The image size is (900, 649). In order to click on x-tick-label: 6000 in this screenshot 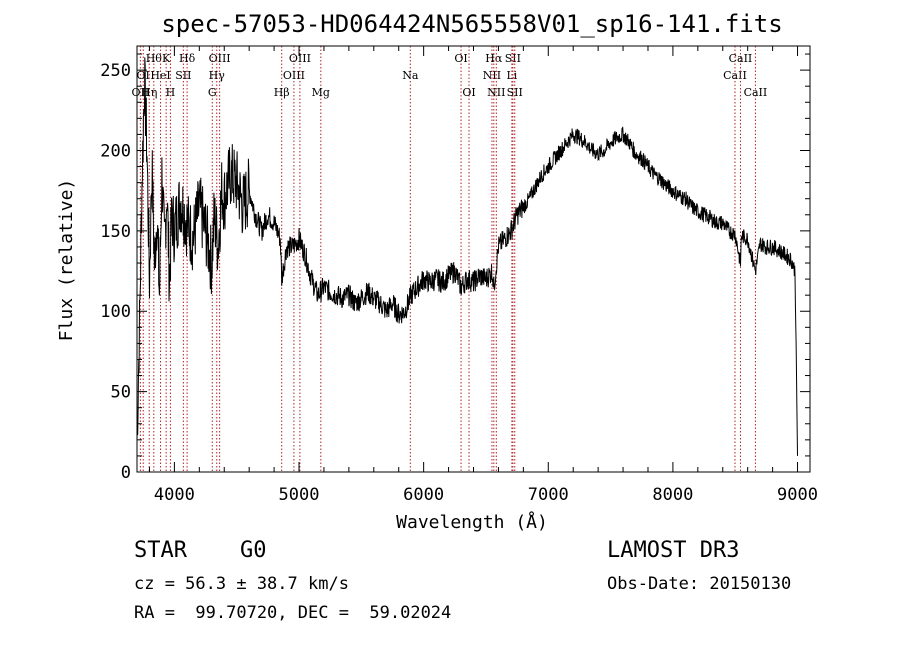, I will do `click(423, 495)`.